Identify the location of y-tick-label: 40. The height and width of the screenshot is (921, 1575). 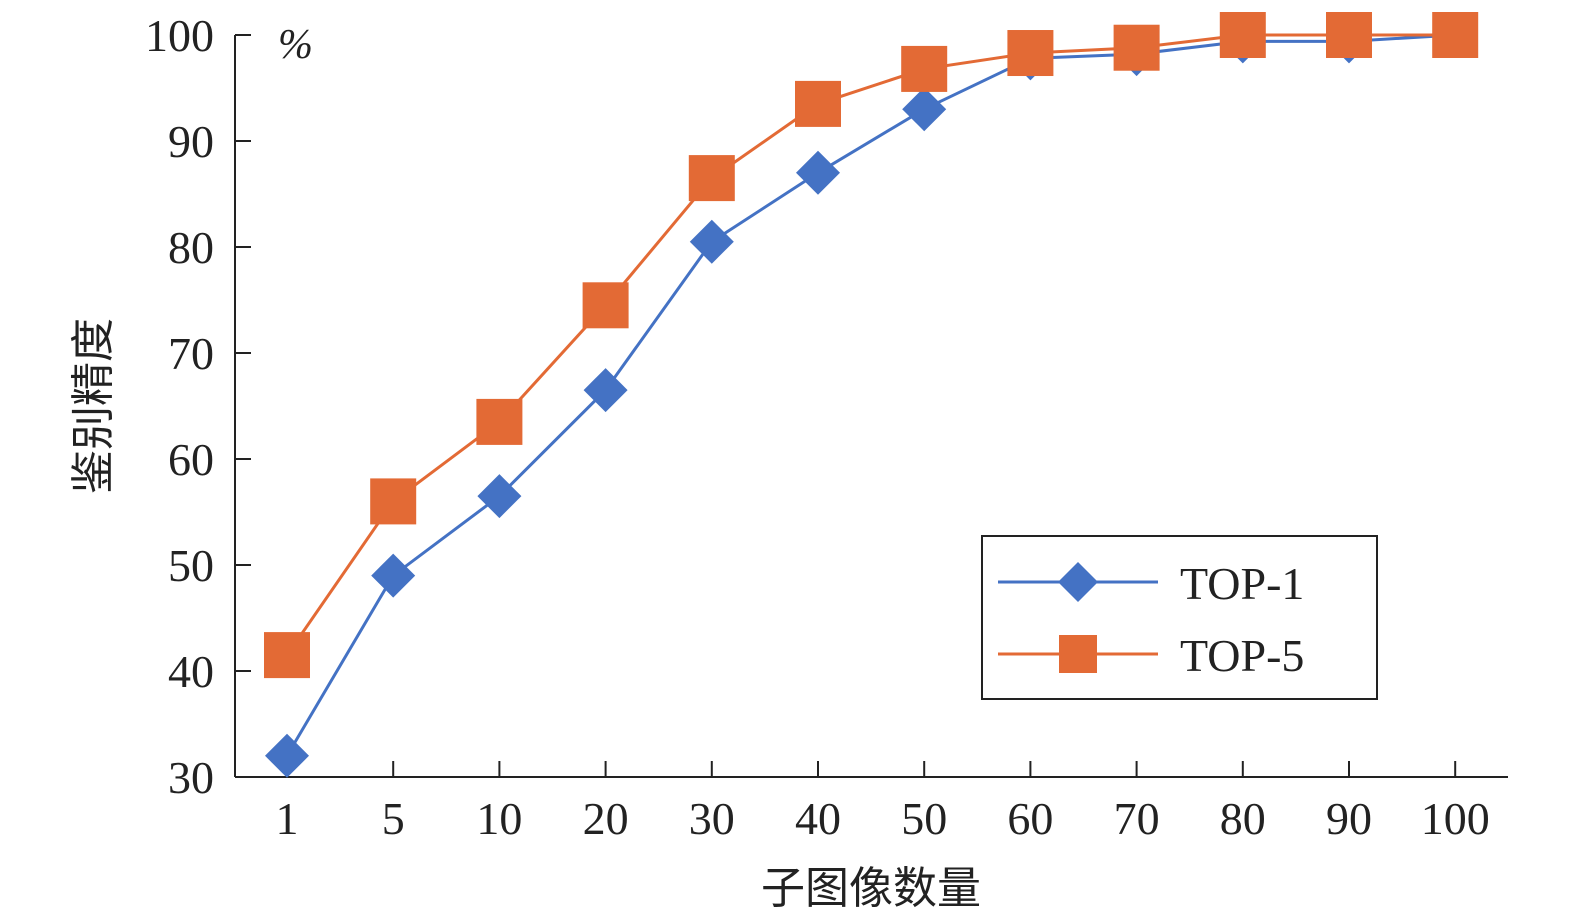
(191, 671).